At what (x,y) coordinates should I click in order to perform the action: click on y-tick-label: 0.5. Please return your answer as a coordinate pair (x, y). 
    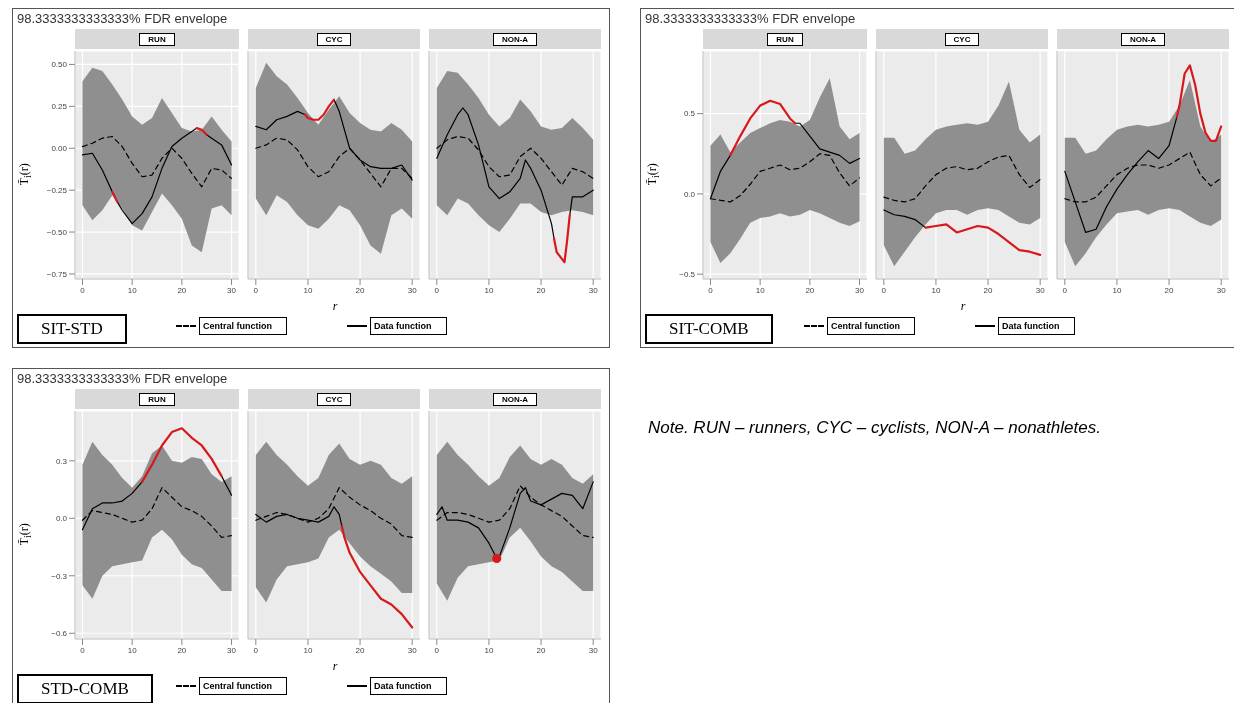
    Looking at the image, I should click on (689, 114).